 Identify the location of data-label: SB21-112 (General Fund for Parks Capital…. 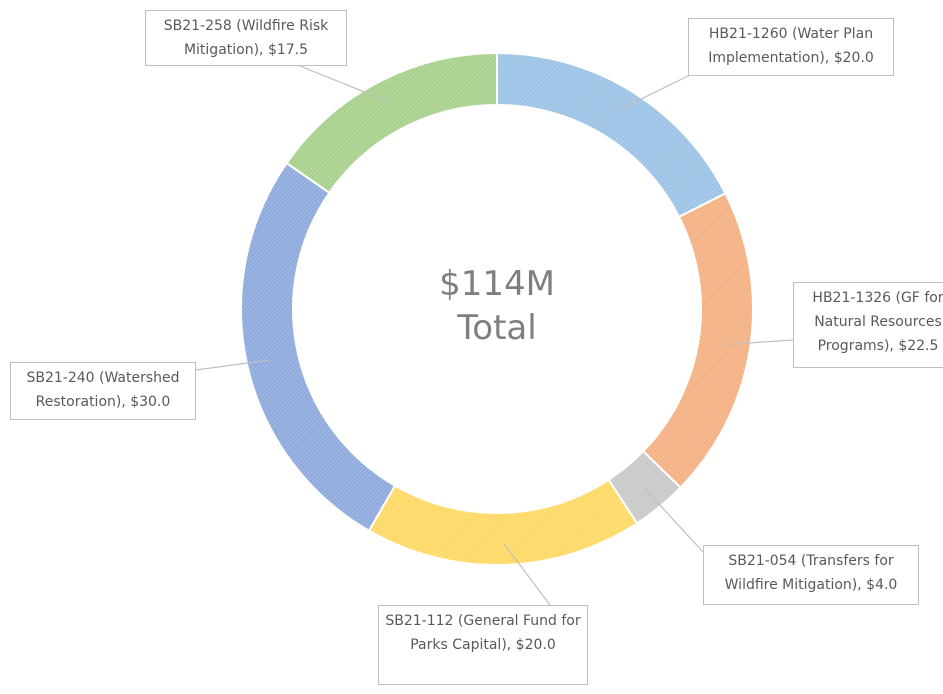
(483, 645).